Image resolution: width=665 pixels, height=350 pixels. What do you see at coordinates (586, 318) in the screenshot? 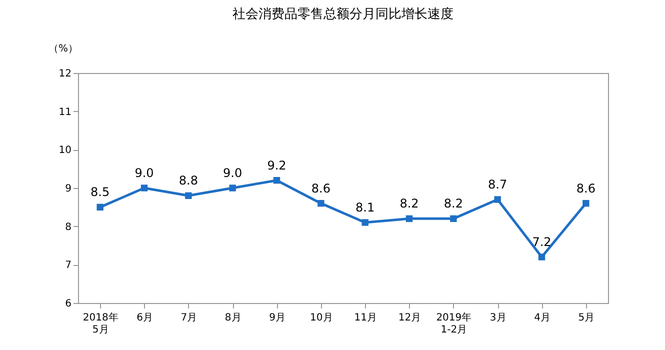
I see `x-tick-label: 5月` at bounding box center [586, 318].